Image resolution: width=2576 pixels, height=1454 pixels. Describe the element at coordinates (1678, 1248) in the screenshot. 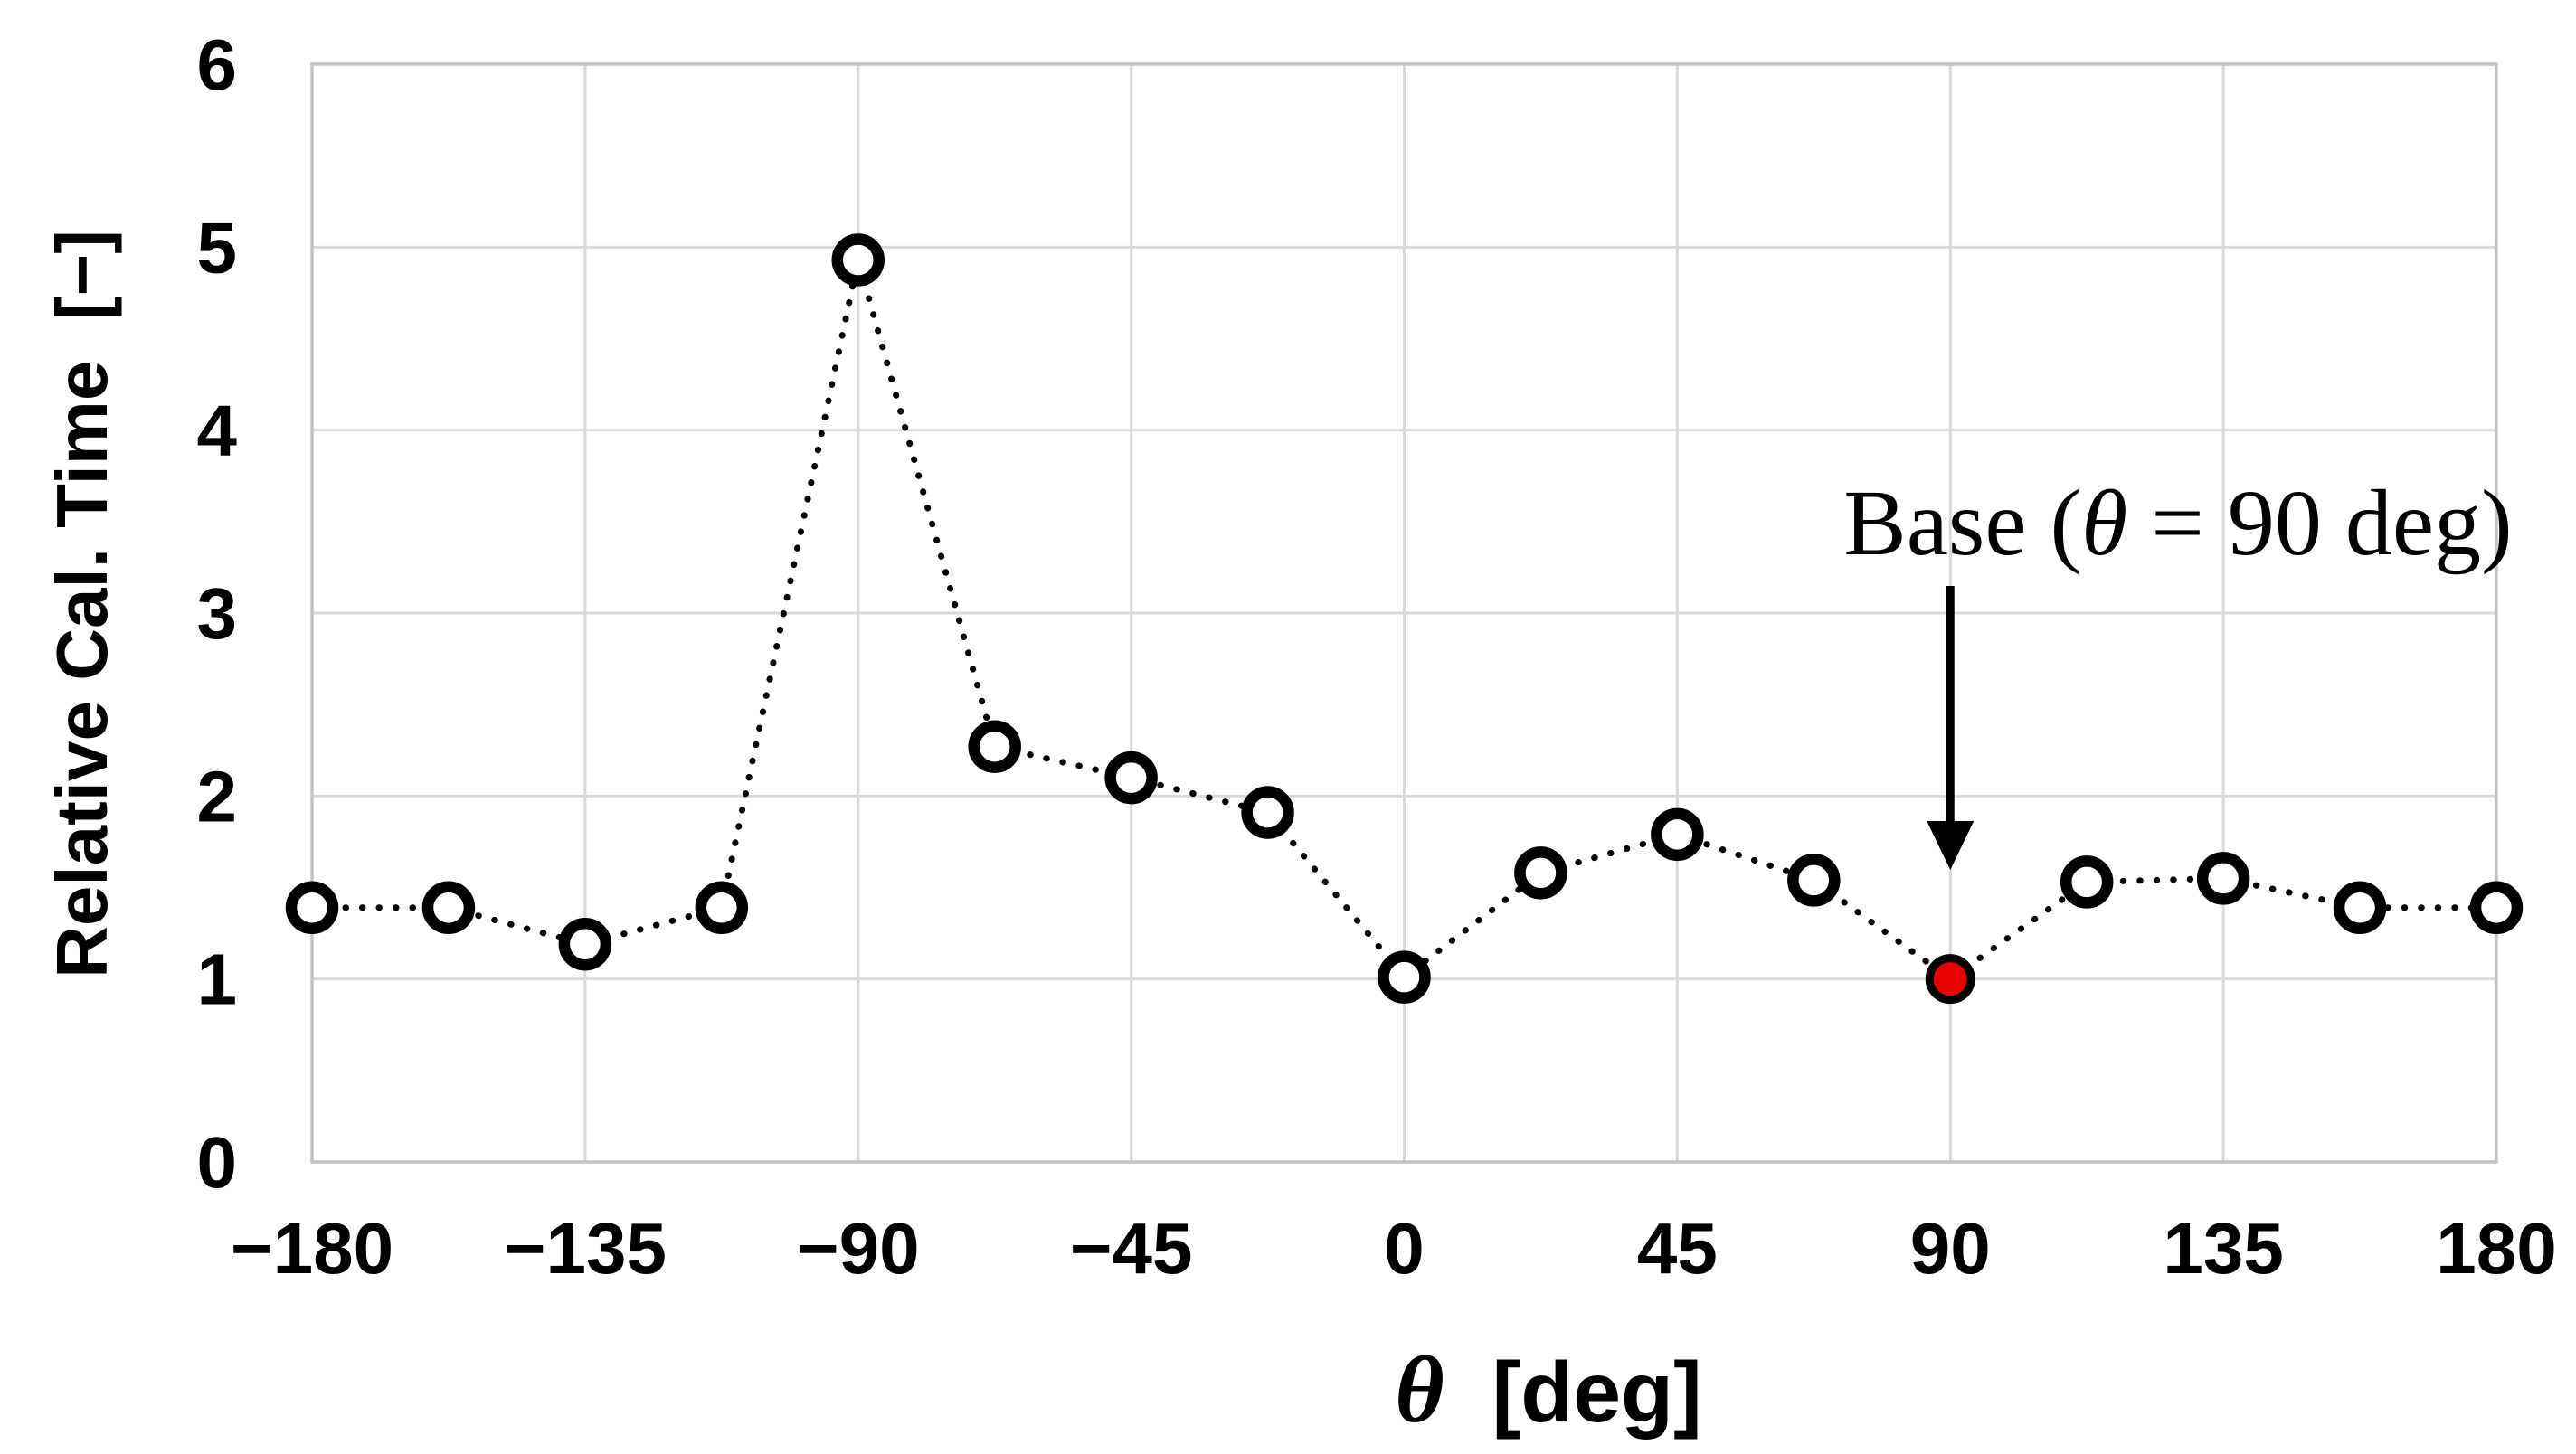

I see `x-tick-label: 45` at that location.